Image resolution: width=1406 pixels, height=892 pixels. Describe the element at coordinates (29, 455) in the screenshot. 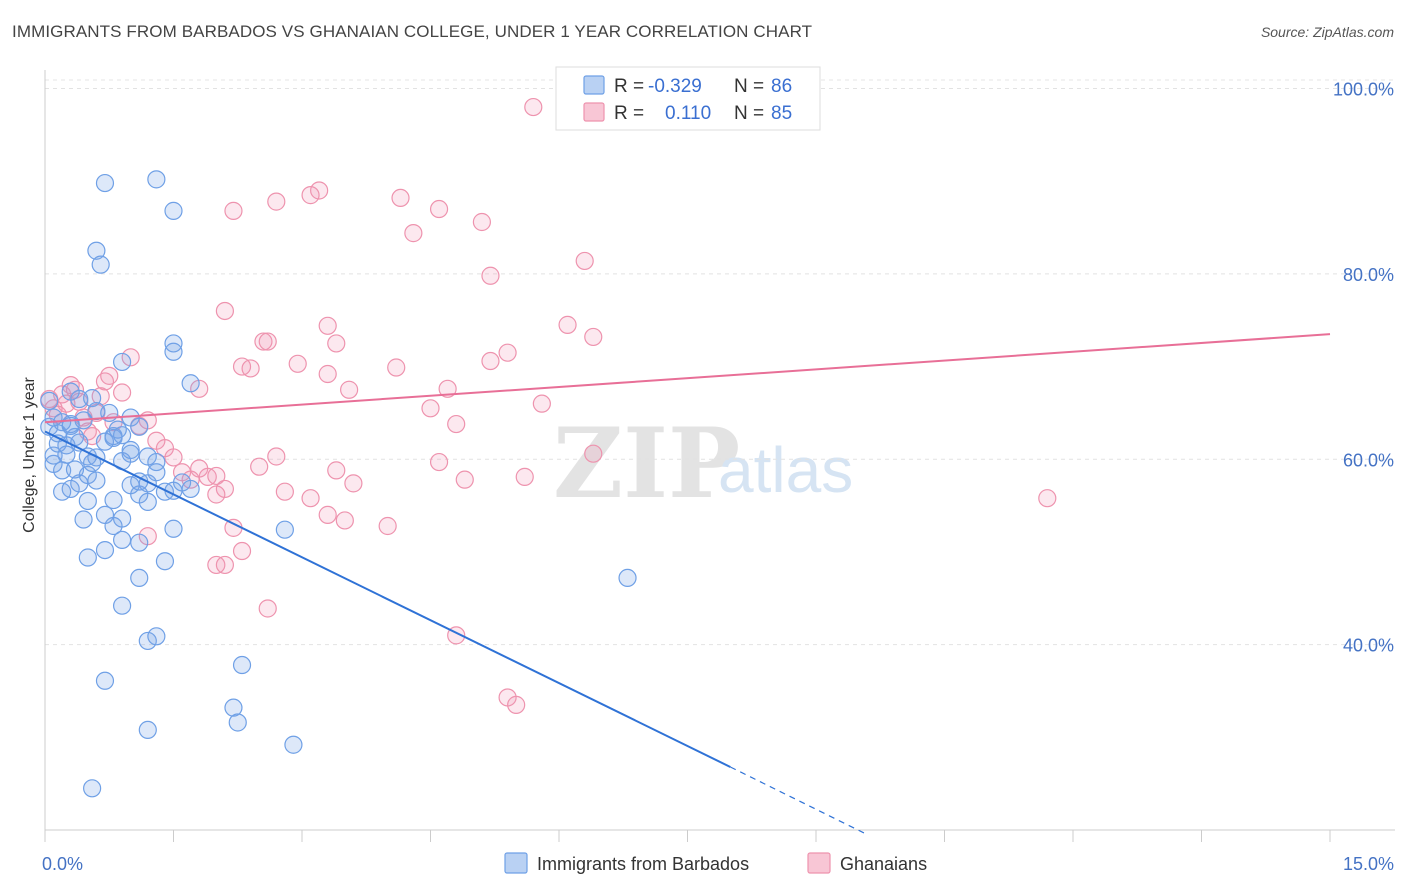

I see `y-axis-label: College, Under 1 year` at that location.